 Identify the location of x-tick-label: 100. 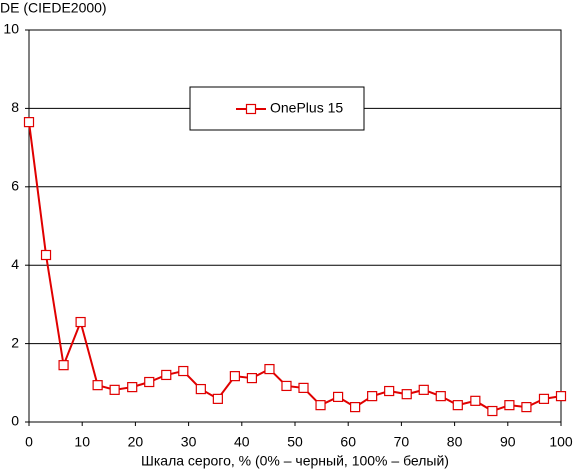
(561, 442).